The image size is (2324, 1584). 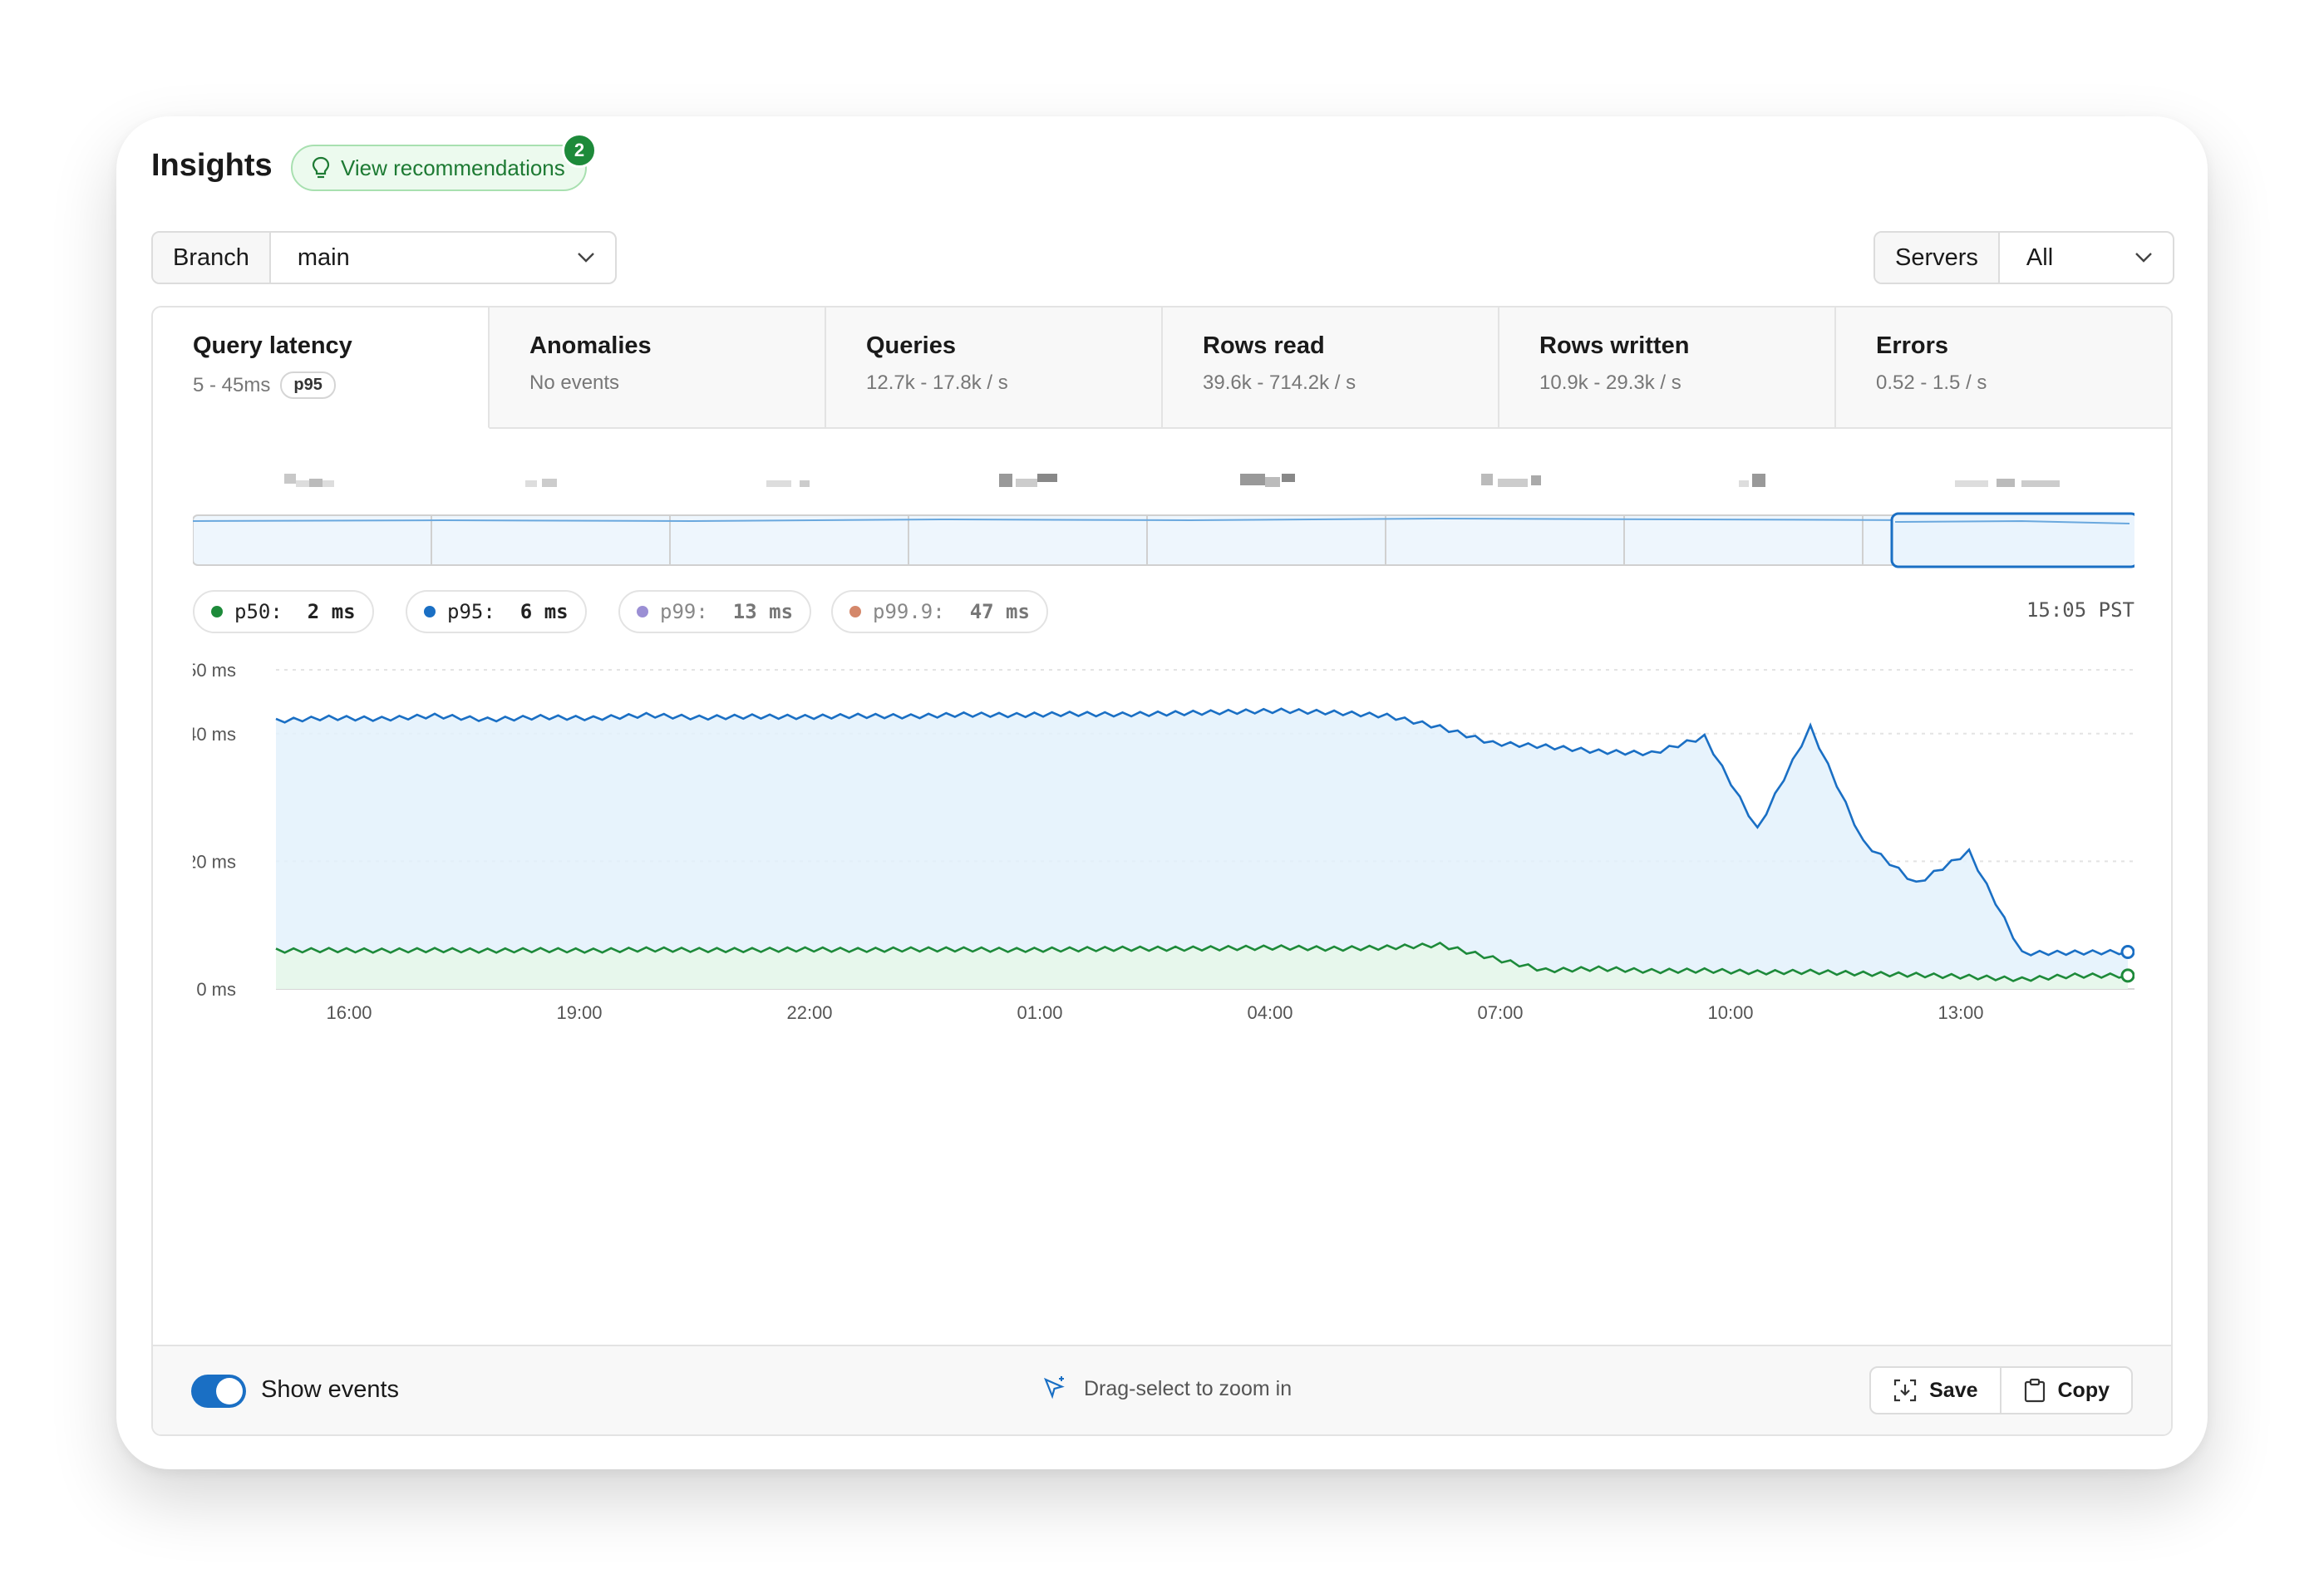 What do you see at coordinates (331, 611) in the screenshot?
I see `legend-value: 2 ms` at bounding box center [331, 611].